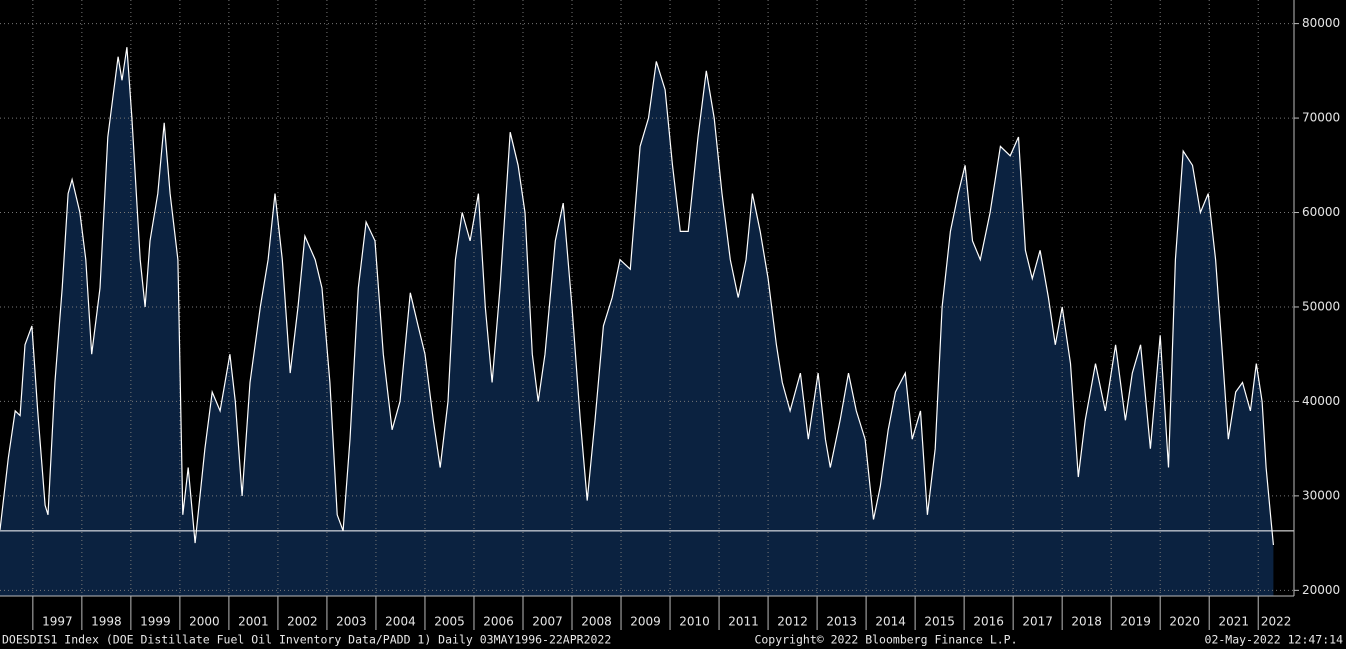 Image resolution: width=1346 pixels, height=649 pixels. Describe the element at coordinates (694, 622) in the screenshot. I see `x-tick-label: 2010` at that location.